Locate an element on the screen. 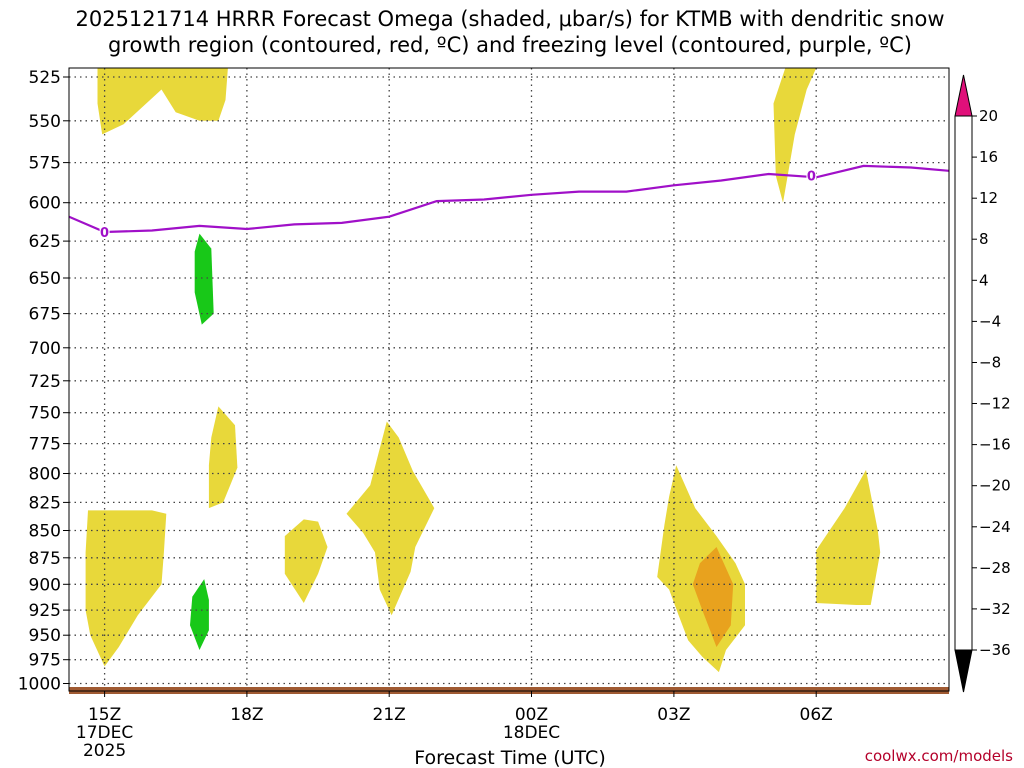  freezing-label-2: 0 is located at coordinates (811, 177).